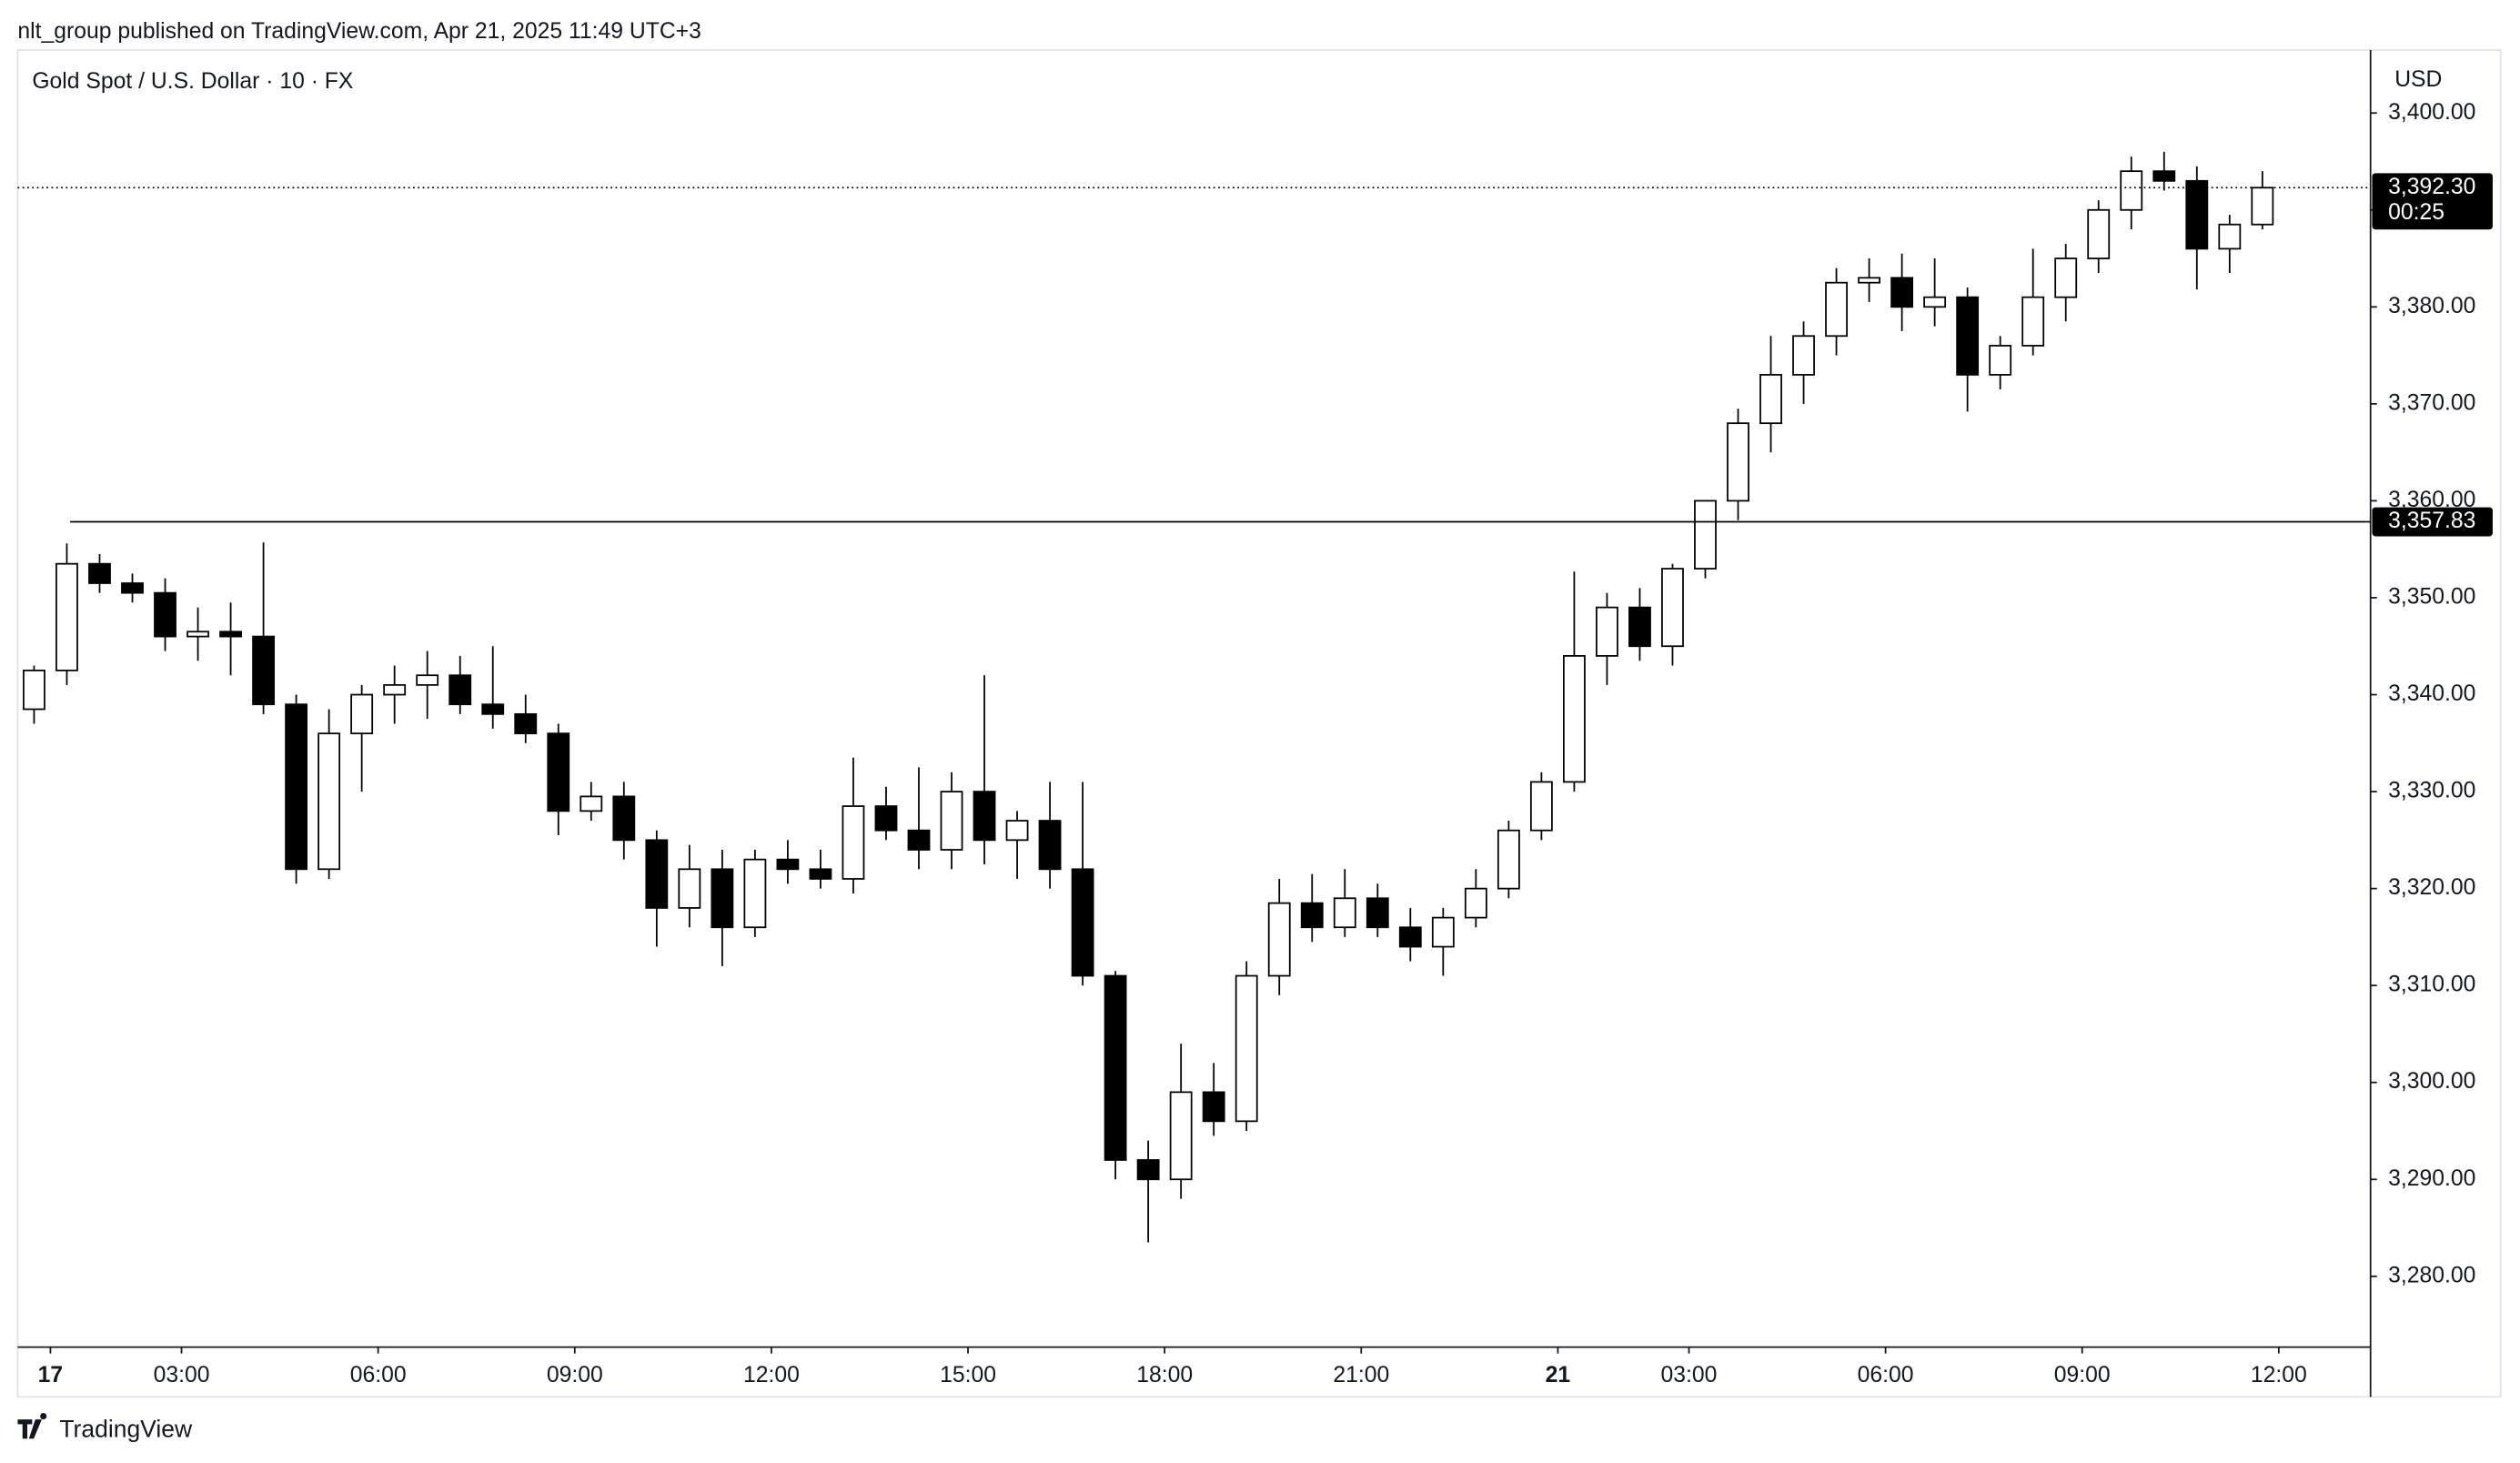 Image resolution: width=2520 pixels, height=1463 pixels. Describe the element at coordinates (1165, 1375) in the screenshot. I see `x-tick-label: 18:00` at that location.